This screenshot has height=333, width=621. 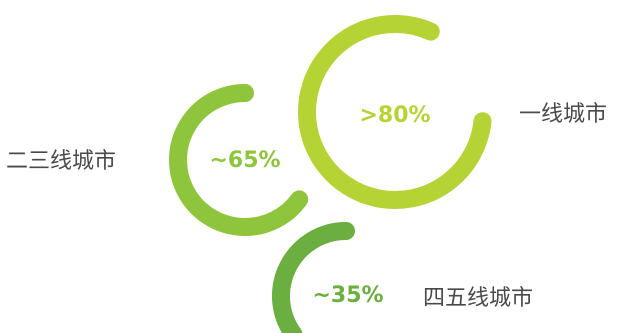 What do you see at coordinates (478, 298) in the screenshot?
I see `category-label-tier4-5: 四五线城市` at bounding box center [478, 298].